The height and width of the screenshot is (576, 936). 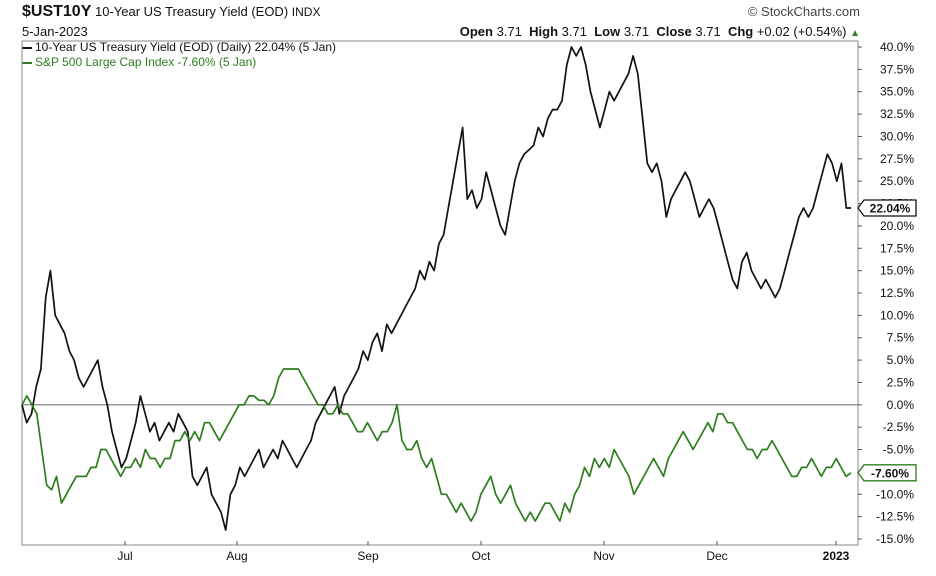 What do you see at coordinates (481, 556) in the screenshot?
I see `x-tick-label: Oct` at bounding box center [481, 556].